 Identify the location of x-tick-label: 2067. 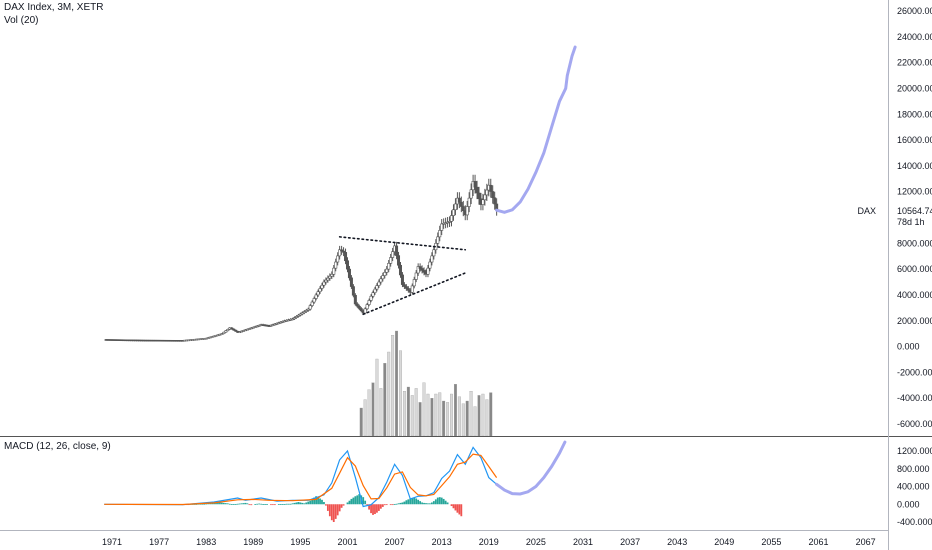
(866, 542).